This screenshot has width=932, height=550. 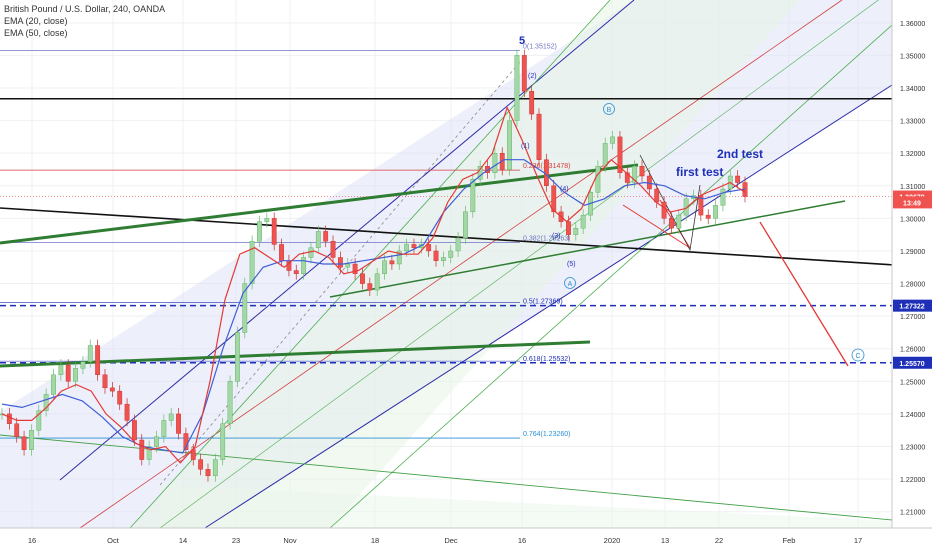 I want to click on first-test-label: first test, so click(x=699, y=172).